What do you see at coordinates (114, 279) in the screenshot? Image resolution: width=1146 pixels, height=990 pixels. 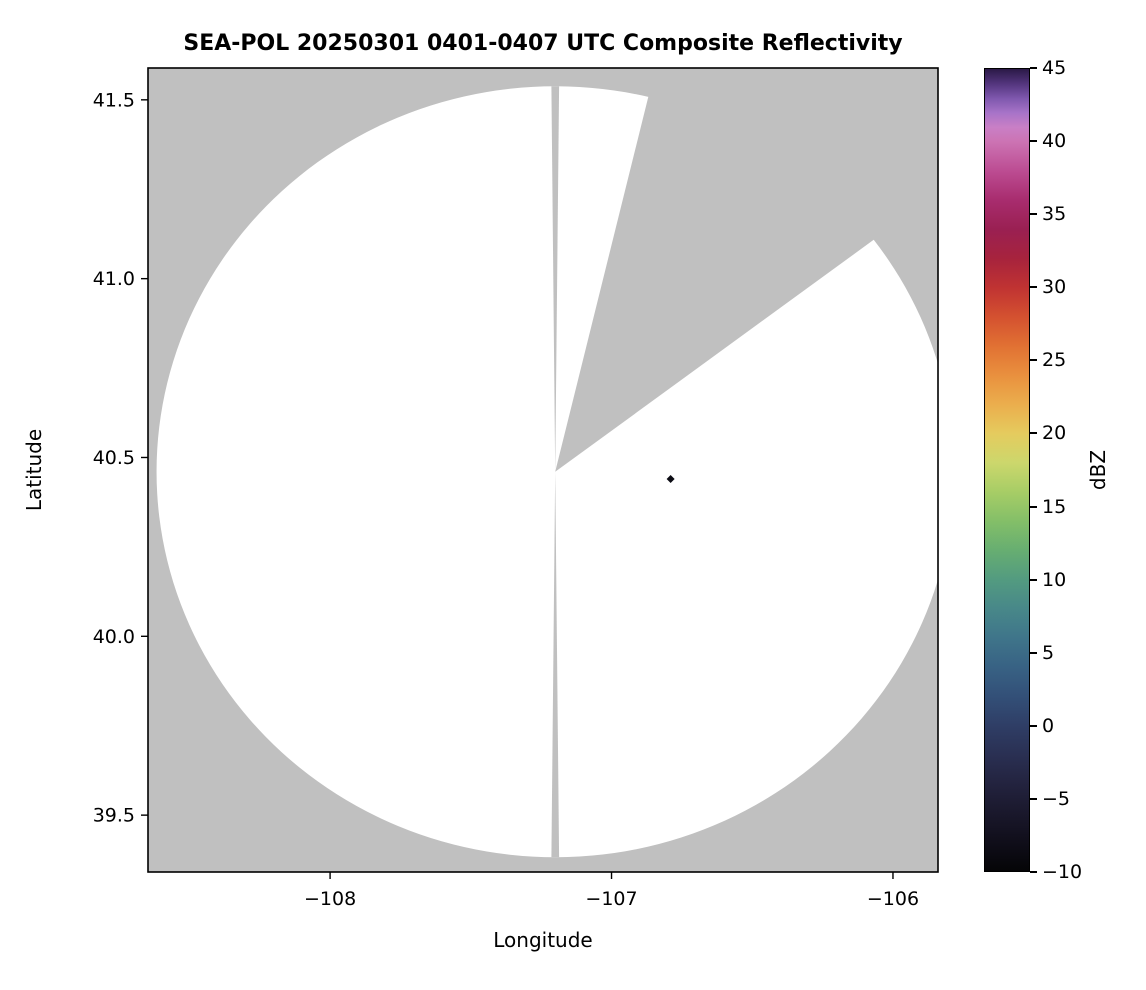 I see `y-tick-label: 41.0` at bounding box center [114, 279].